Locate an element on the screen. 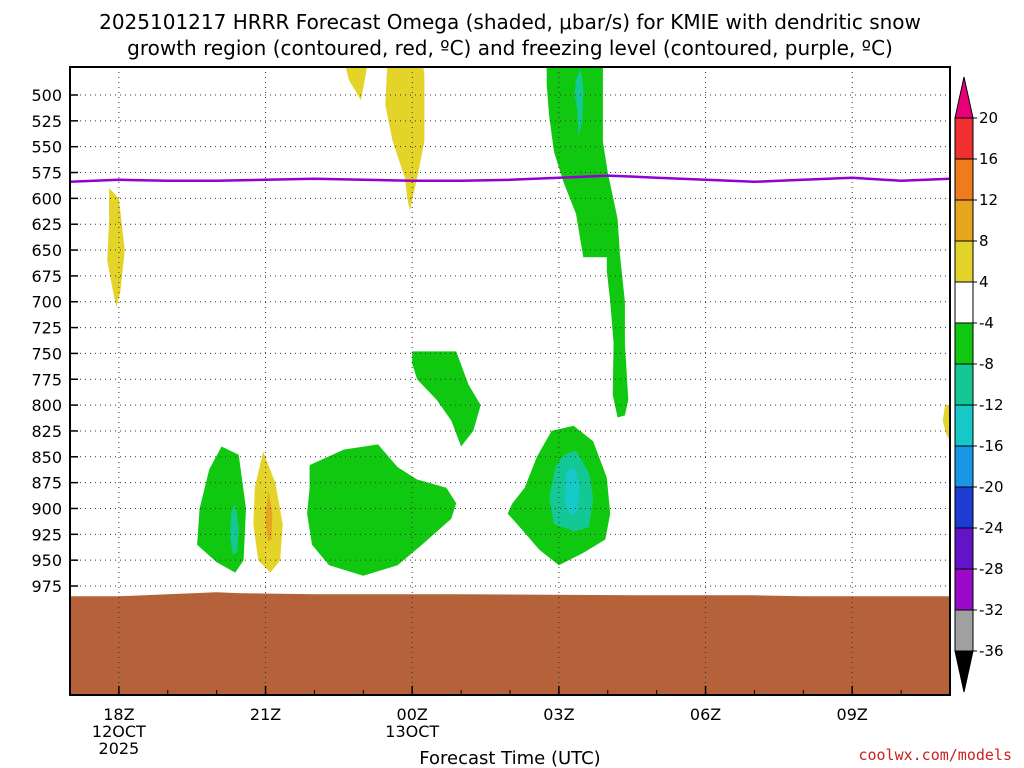  colorbar-label: -24 is located at coordinates (991, 528).